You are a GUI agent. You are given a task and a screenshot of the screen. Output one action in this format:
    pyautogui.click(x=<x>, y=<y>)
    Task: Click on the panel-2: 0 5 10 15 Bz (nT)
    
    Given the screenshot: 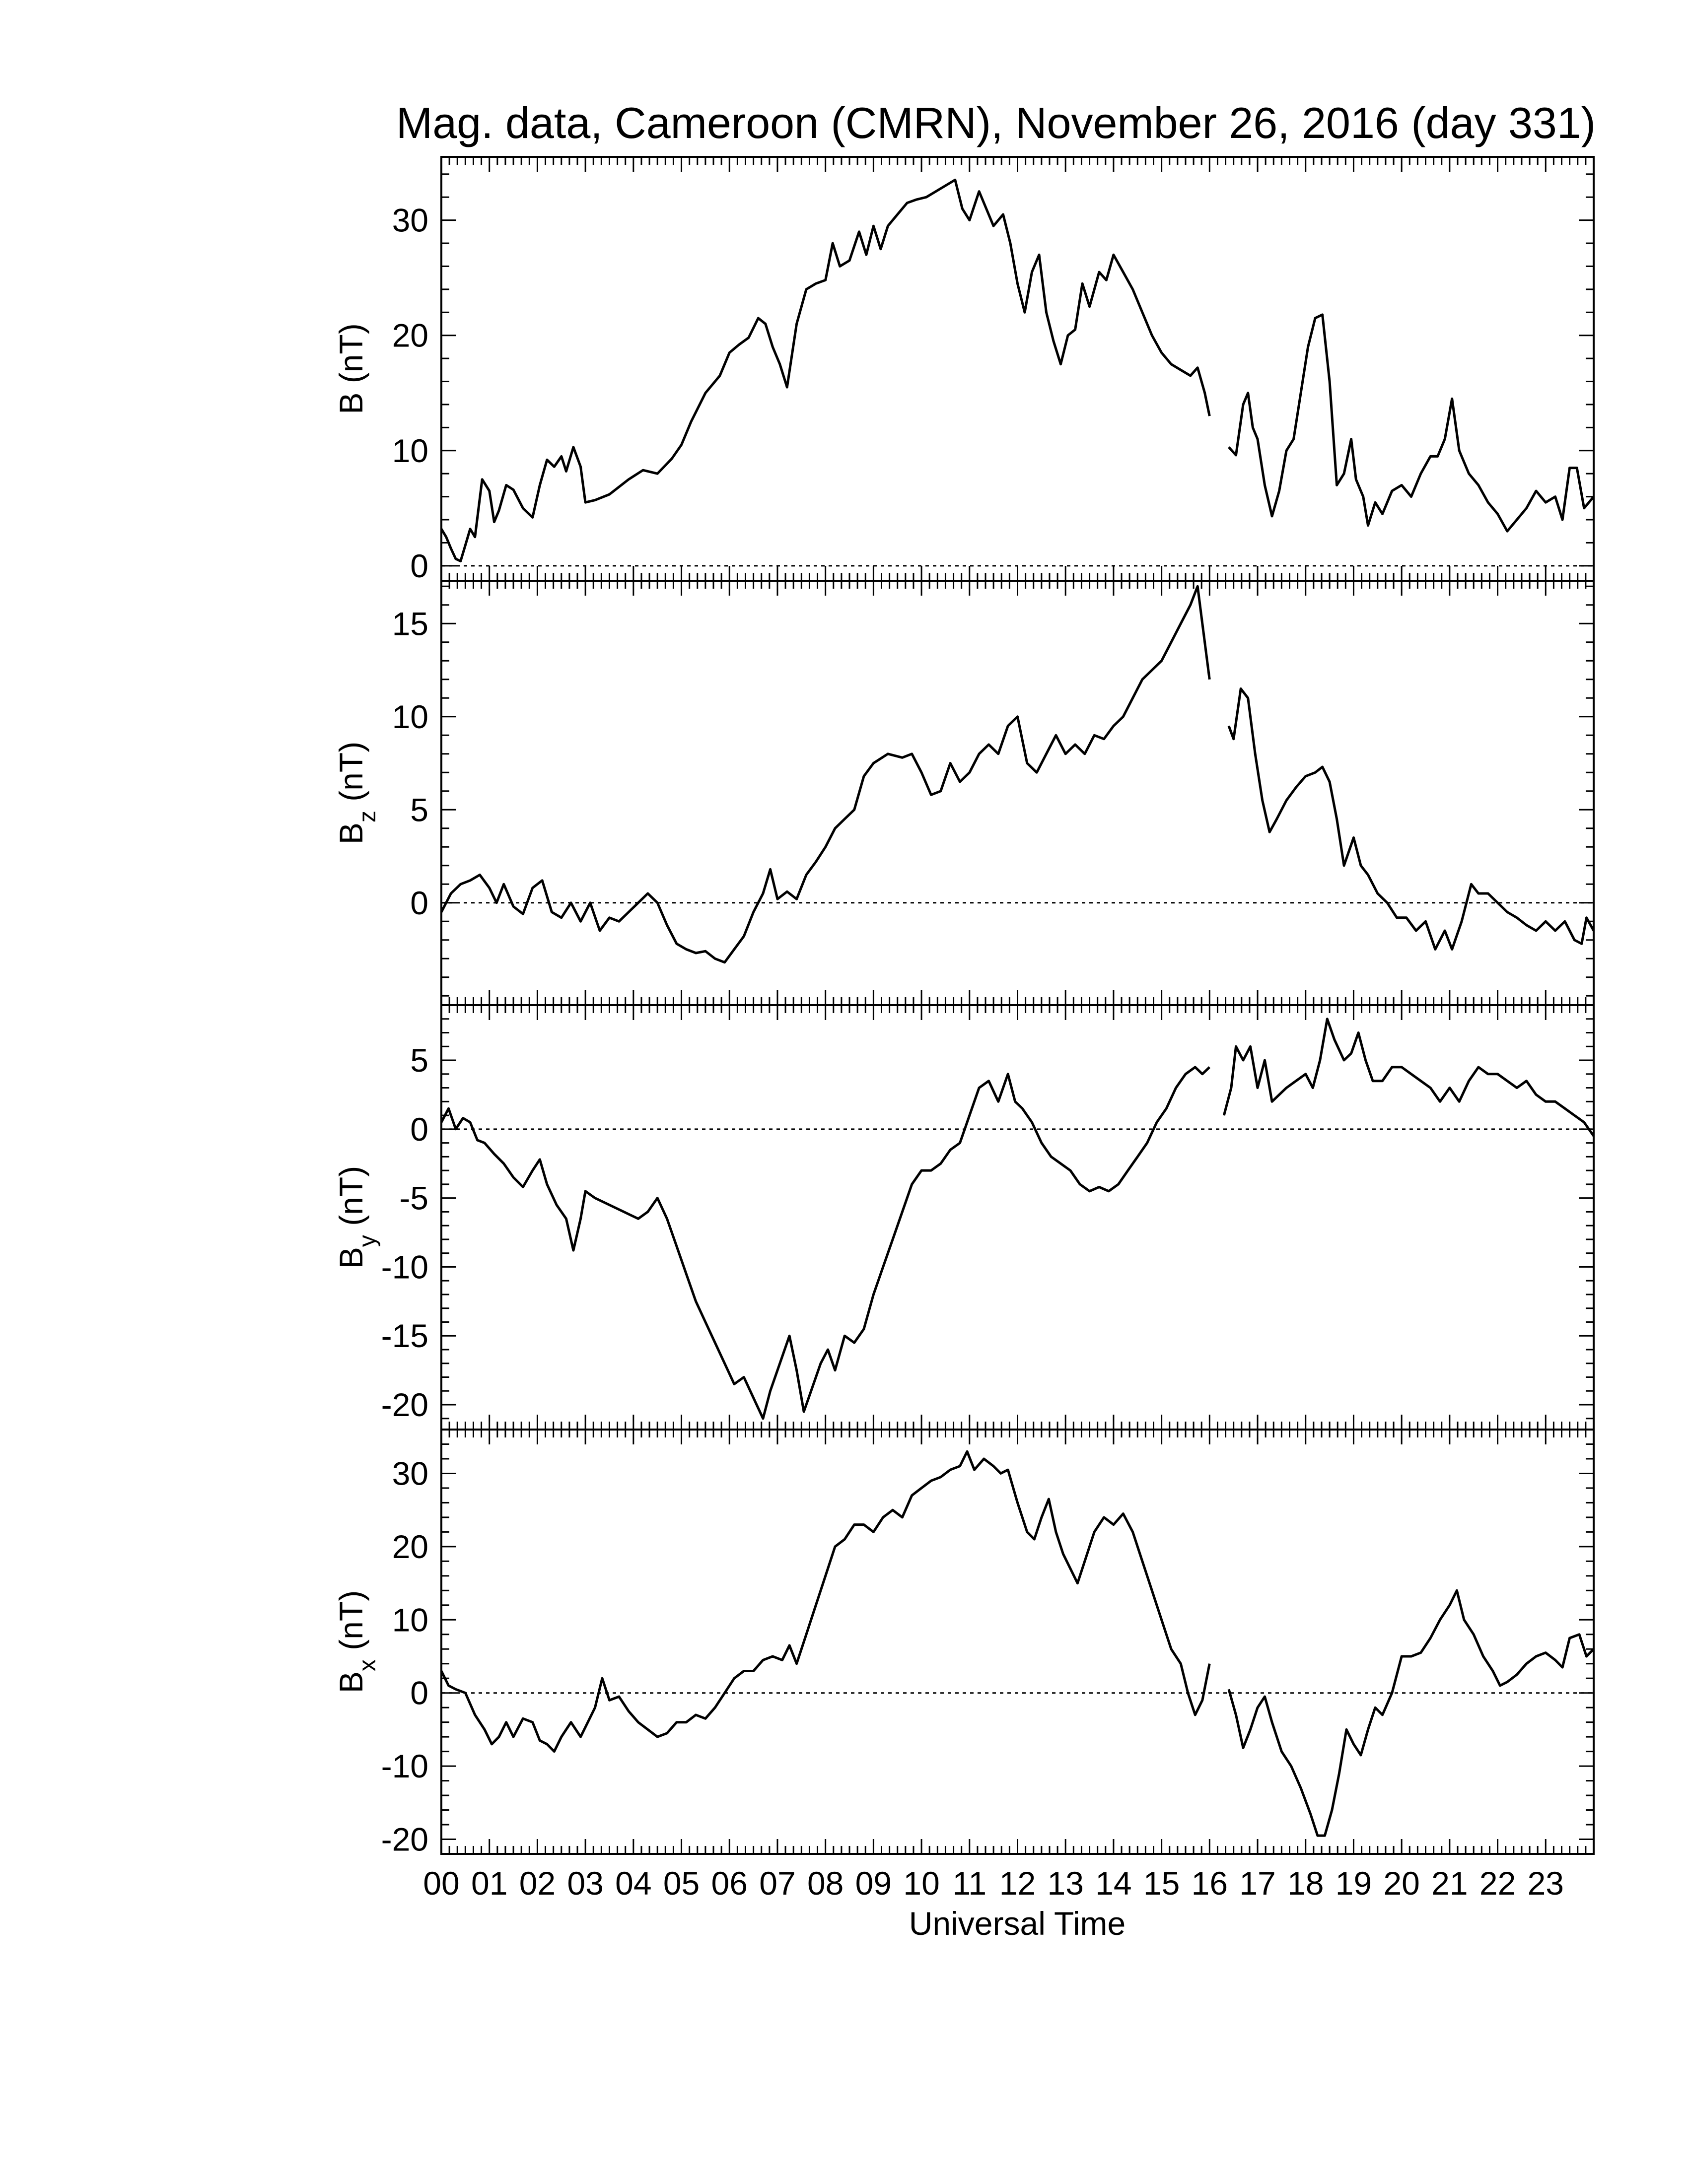 What is the action you would take?
    pyautogui.click(x=964, y=793)
    